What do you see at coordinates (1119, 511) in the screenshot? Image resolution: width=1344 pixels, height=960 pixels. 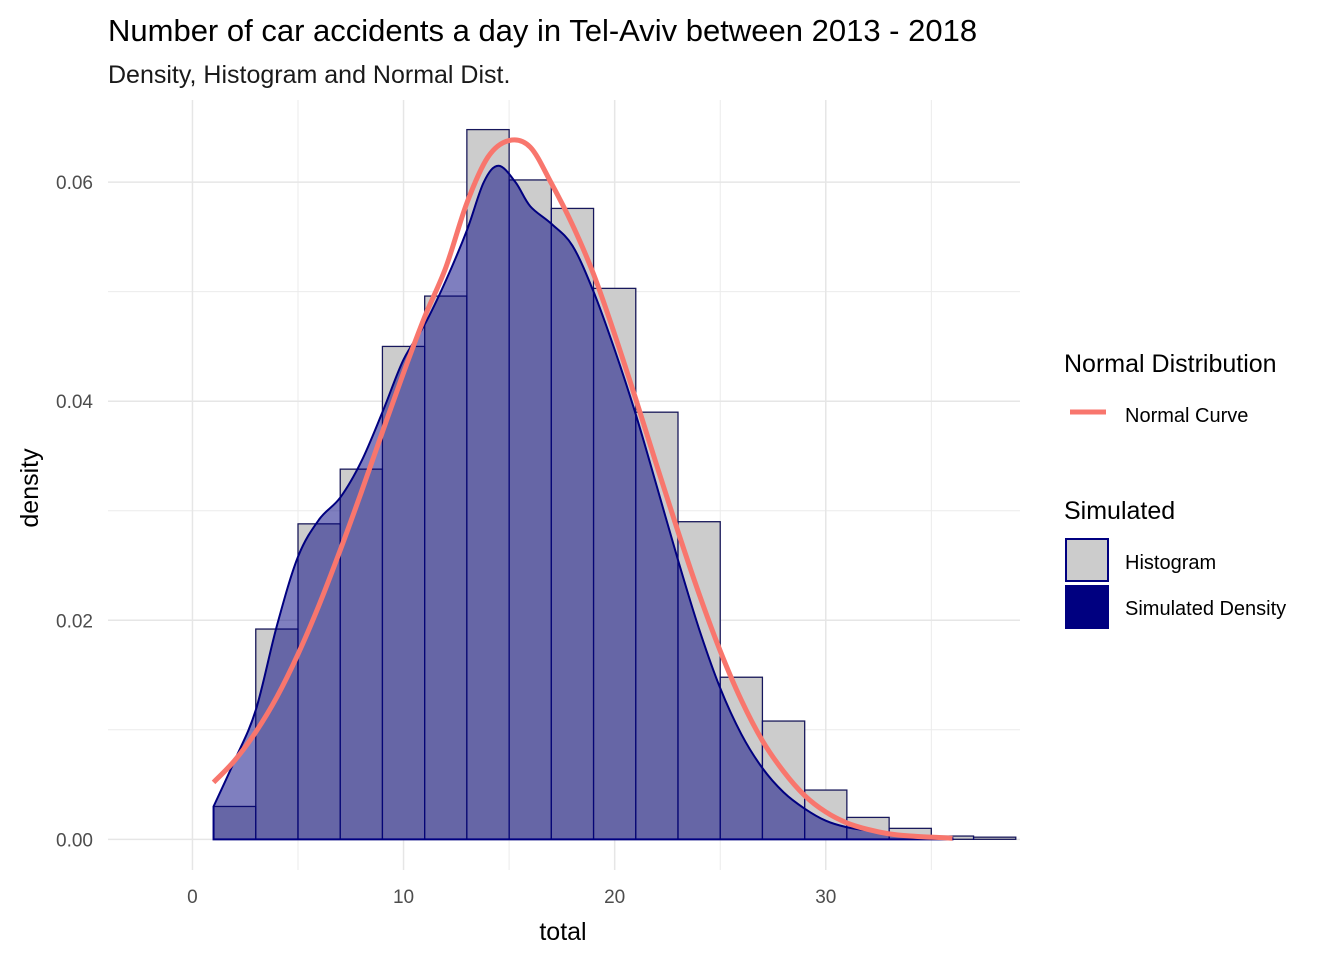 I see `legend-title-simulated: Simulated` at bounding box center [1119, 511].